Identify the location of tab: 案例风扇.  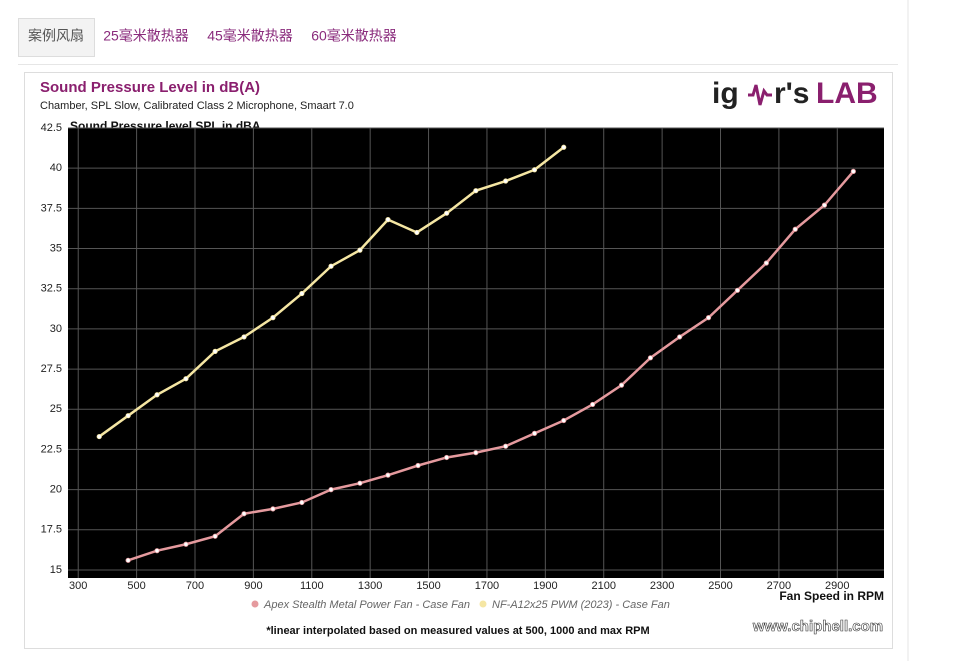
(56, 36).